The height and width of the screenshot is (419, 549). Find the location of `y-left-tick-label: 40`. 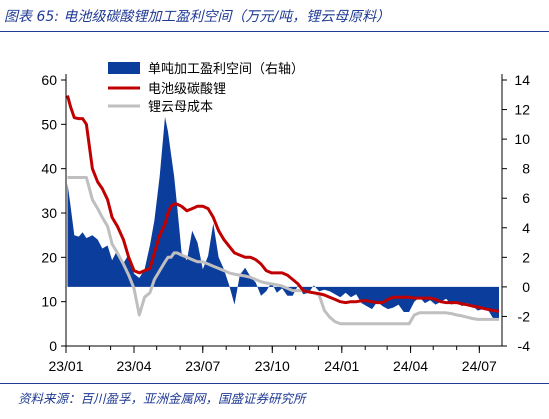

y-left-tick-label: 40 is located at coordinates (49, 169).